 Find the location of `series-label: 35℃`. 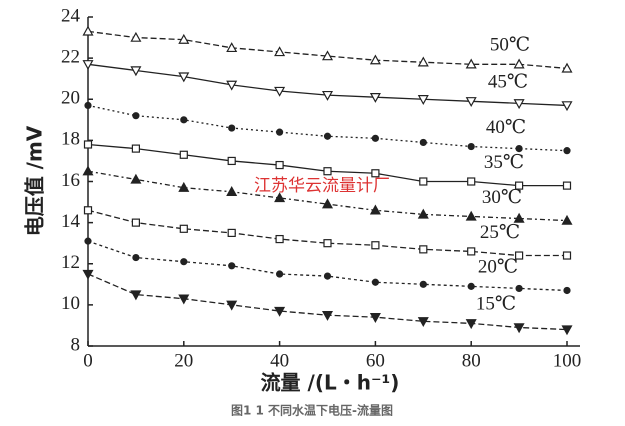

series-label: 35℃ is located at coordinates (504, 162).